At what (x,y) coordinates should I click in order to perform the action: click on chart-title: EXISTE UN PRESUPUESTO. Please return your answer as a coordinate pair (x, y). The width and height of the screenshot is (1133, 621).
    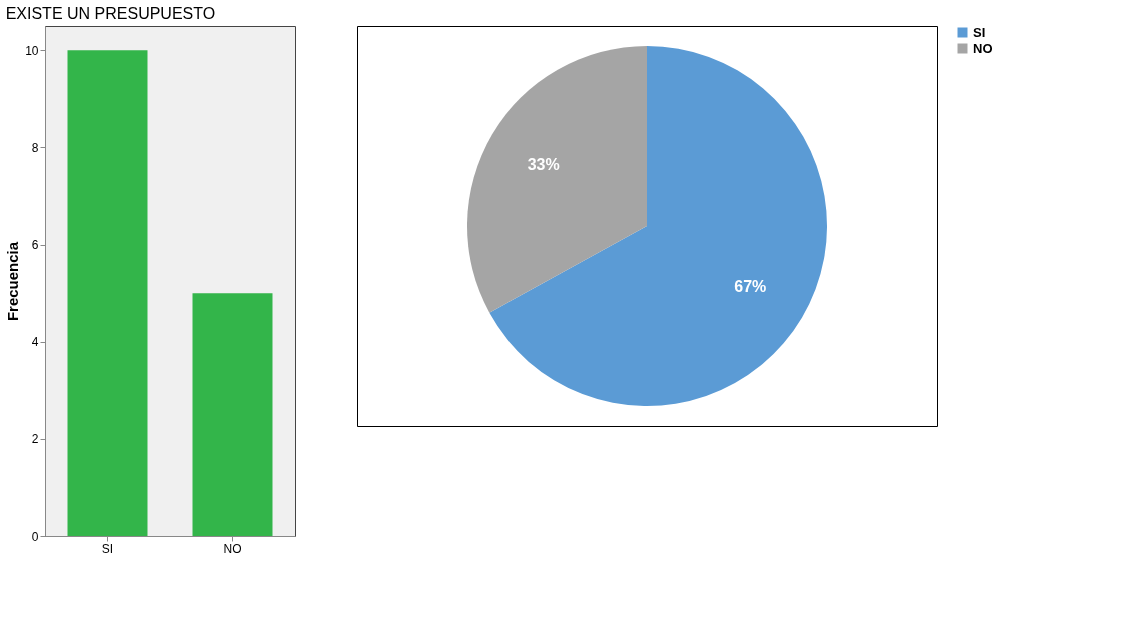
    Looking at the image, I should click on (110, 13).